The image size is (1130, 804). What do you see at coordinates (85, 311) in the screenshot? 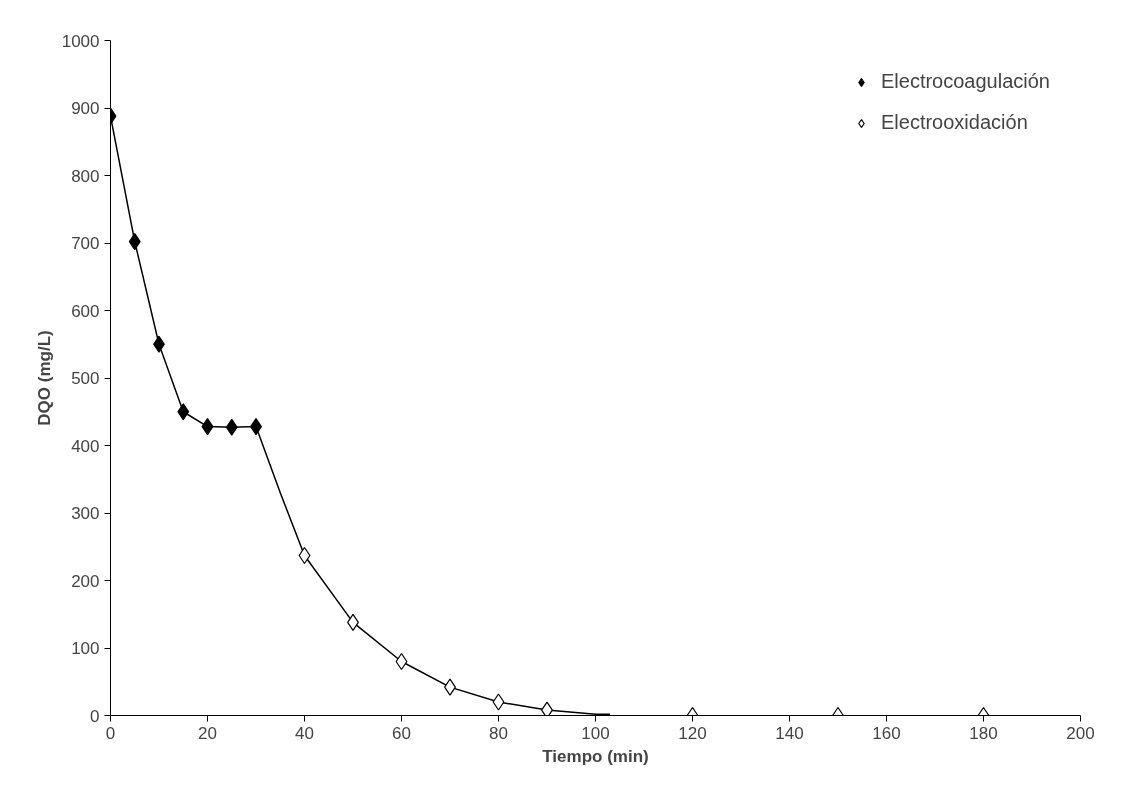
I see `y-tick-label: 600` at bounding box center [85, 311].